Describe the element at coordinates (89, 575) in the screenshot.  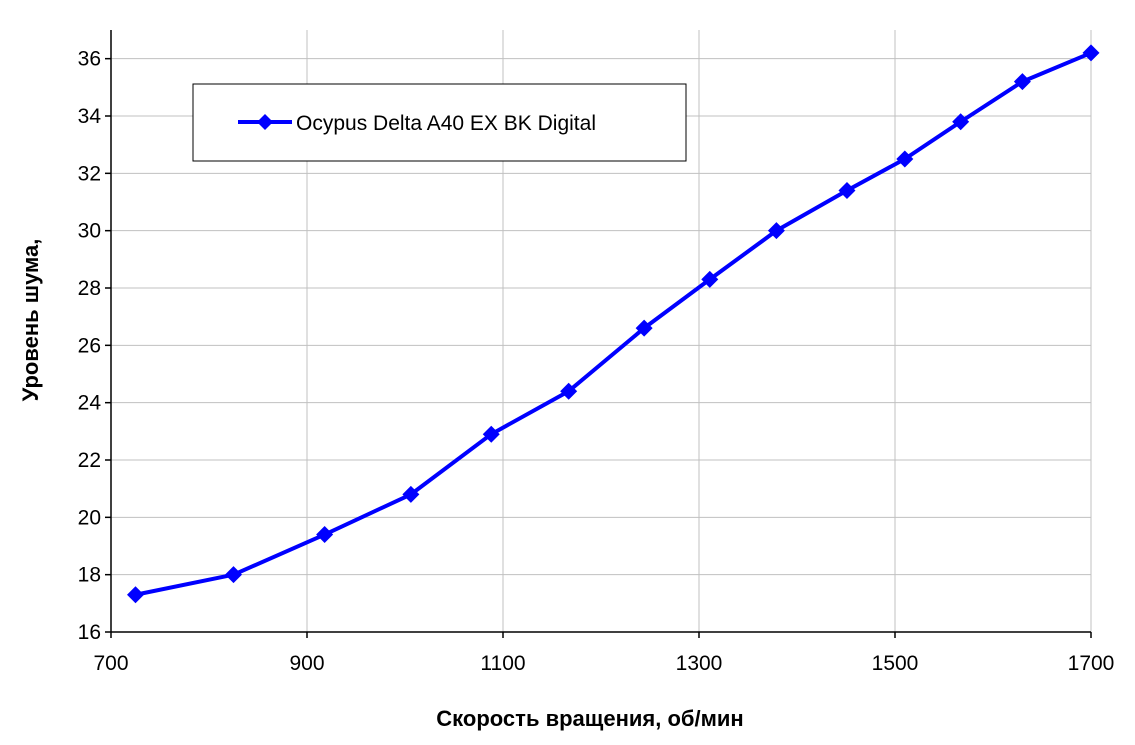
I see `y-tick-label: 18` at that location.